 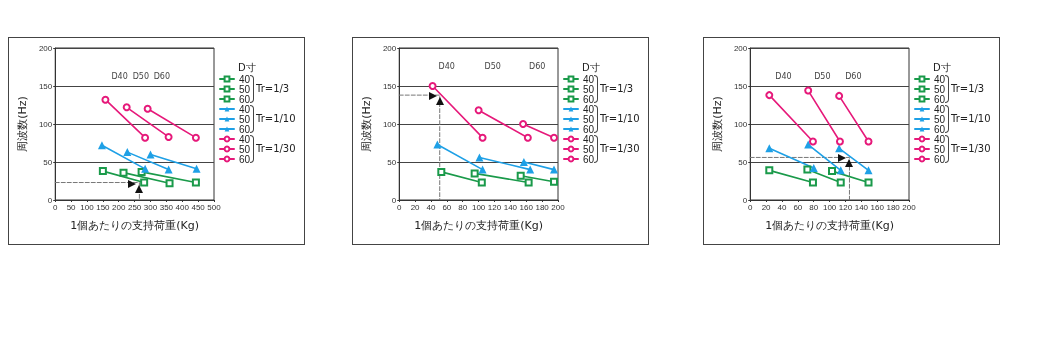 What do you see at coordinates (103, 207) in the screenshot?
I see `x-tick-label: 150` at bounding box center [103, 207].